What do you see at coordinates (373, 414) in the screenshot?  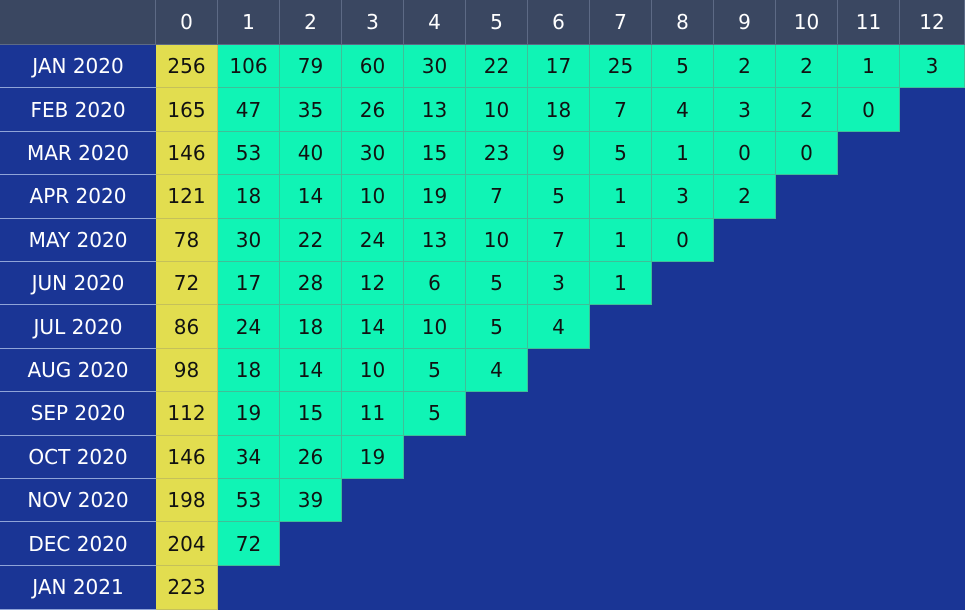 I see `data-cell: 11` at bounding box center [373, 414].